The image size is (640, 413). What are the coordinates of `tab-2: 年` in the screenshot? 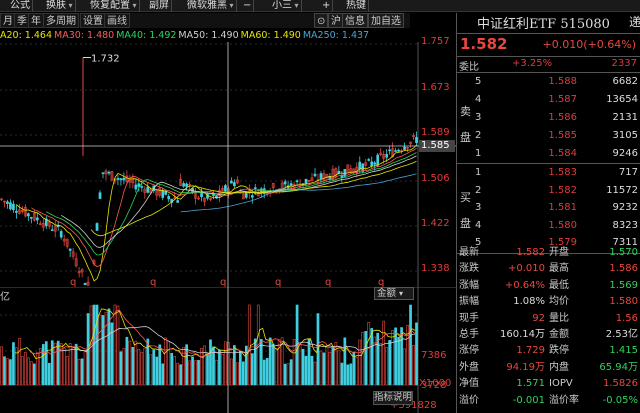 It's located at (36, 20).